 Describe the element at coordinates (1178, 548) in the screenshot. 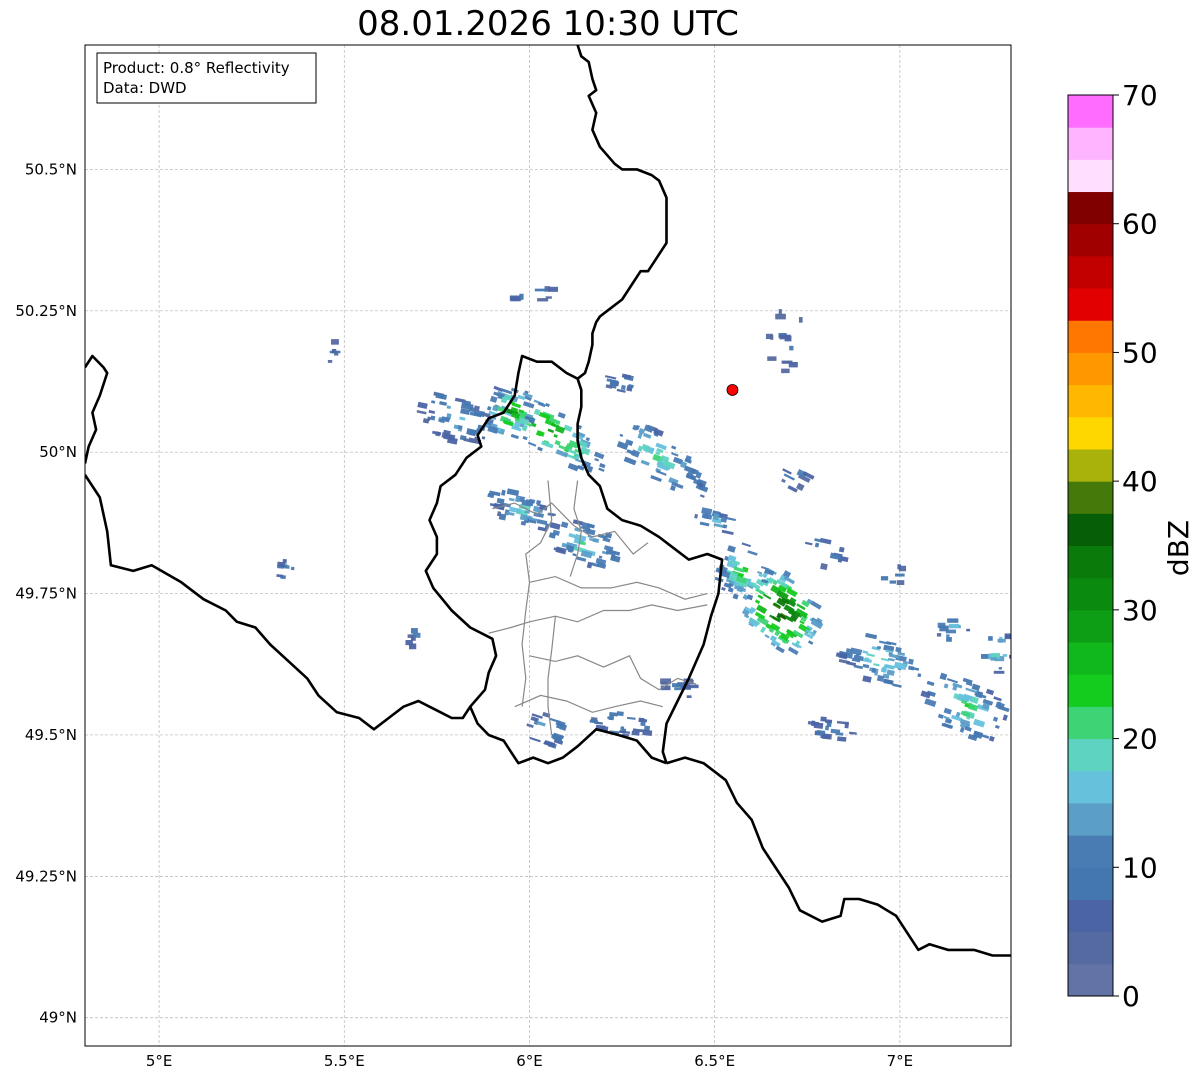

I see `colorbar-label: dBZ` at that location.